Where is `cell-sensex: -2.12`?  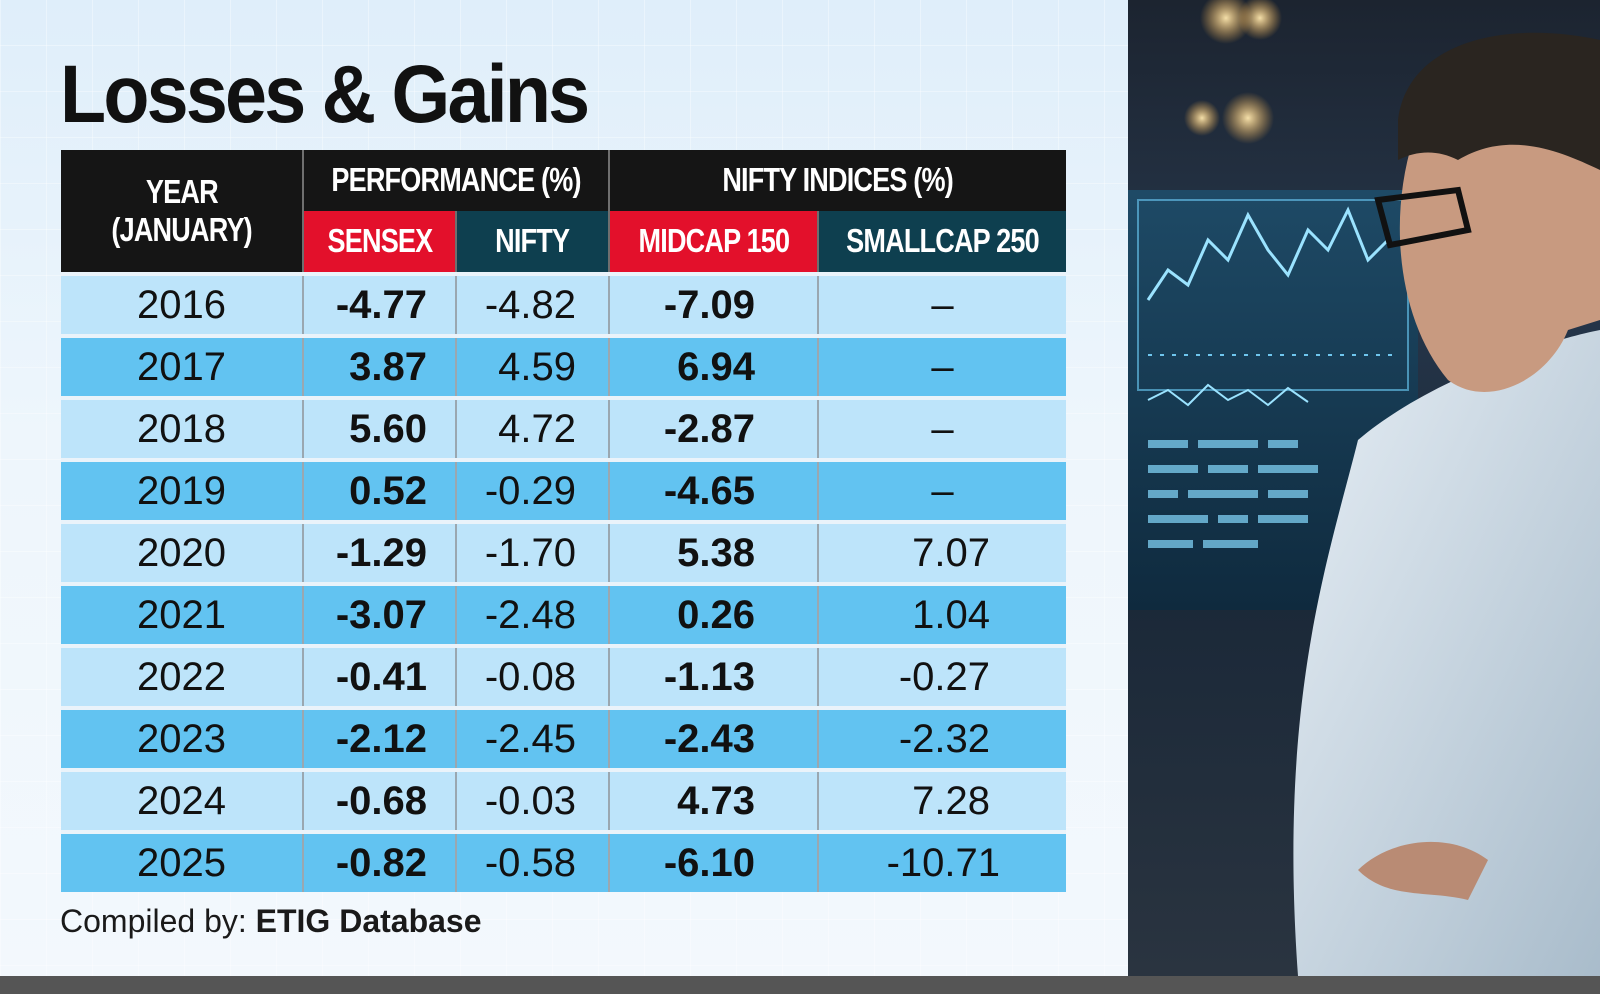
cell-sensex: -2.12 is located at coordinates (380, 738).